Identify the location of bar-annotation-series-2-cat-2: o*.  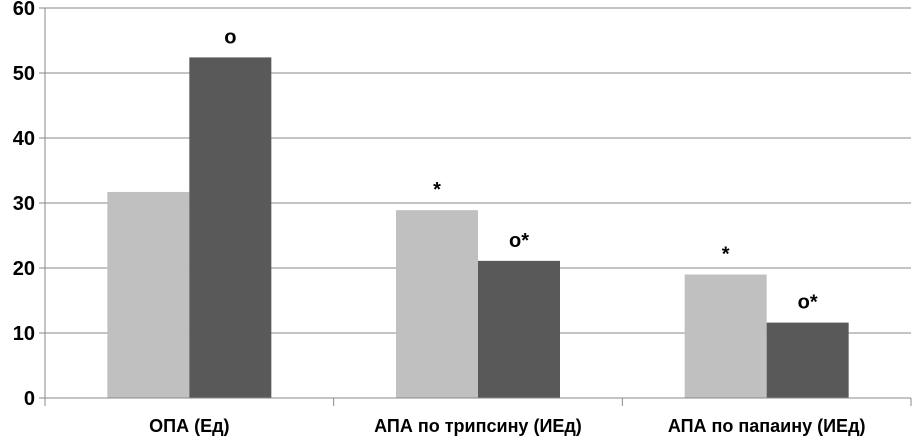
(519, 241).